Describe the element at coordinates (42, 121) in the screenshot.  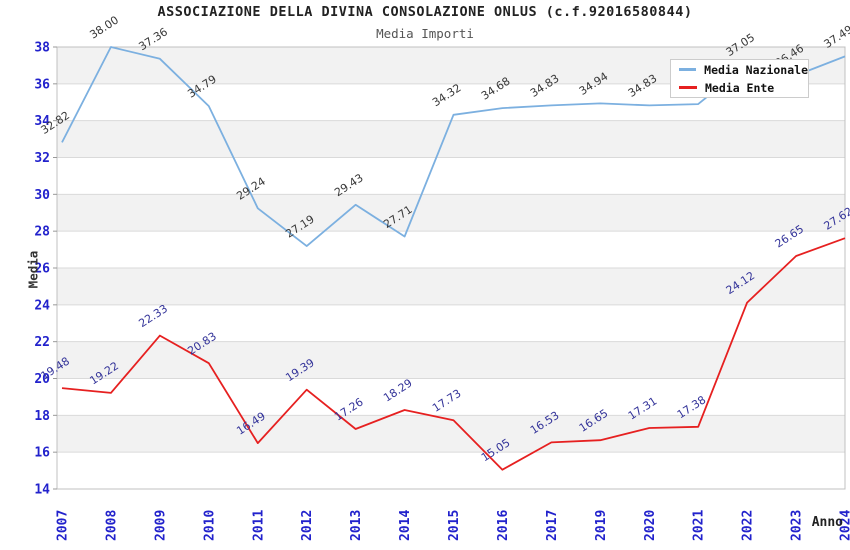
I see `y-tick-label: 34` at that location.